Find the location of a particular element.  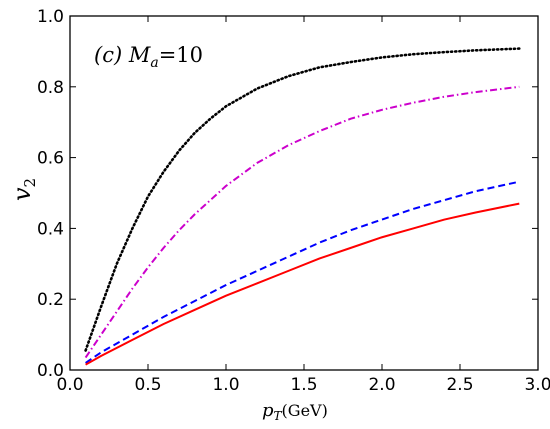

panel-annotation: (c) Ma=10 is located at coordinates (148, 57).